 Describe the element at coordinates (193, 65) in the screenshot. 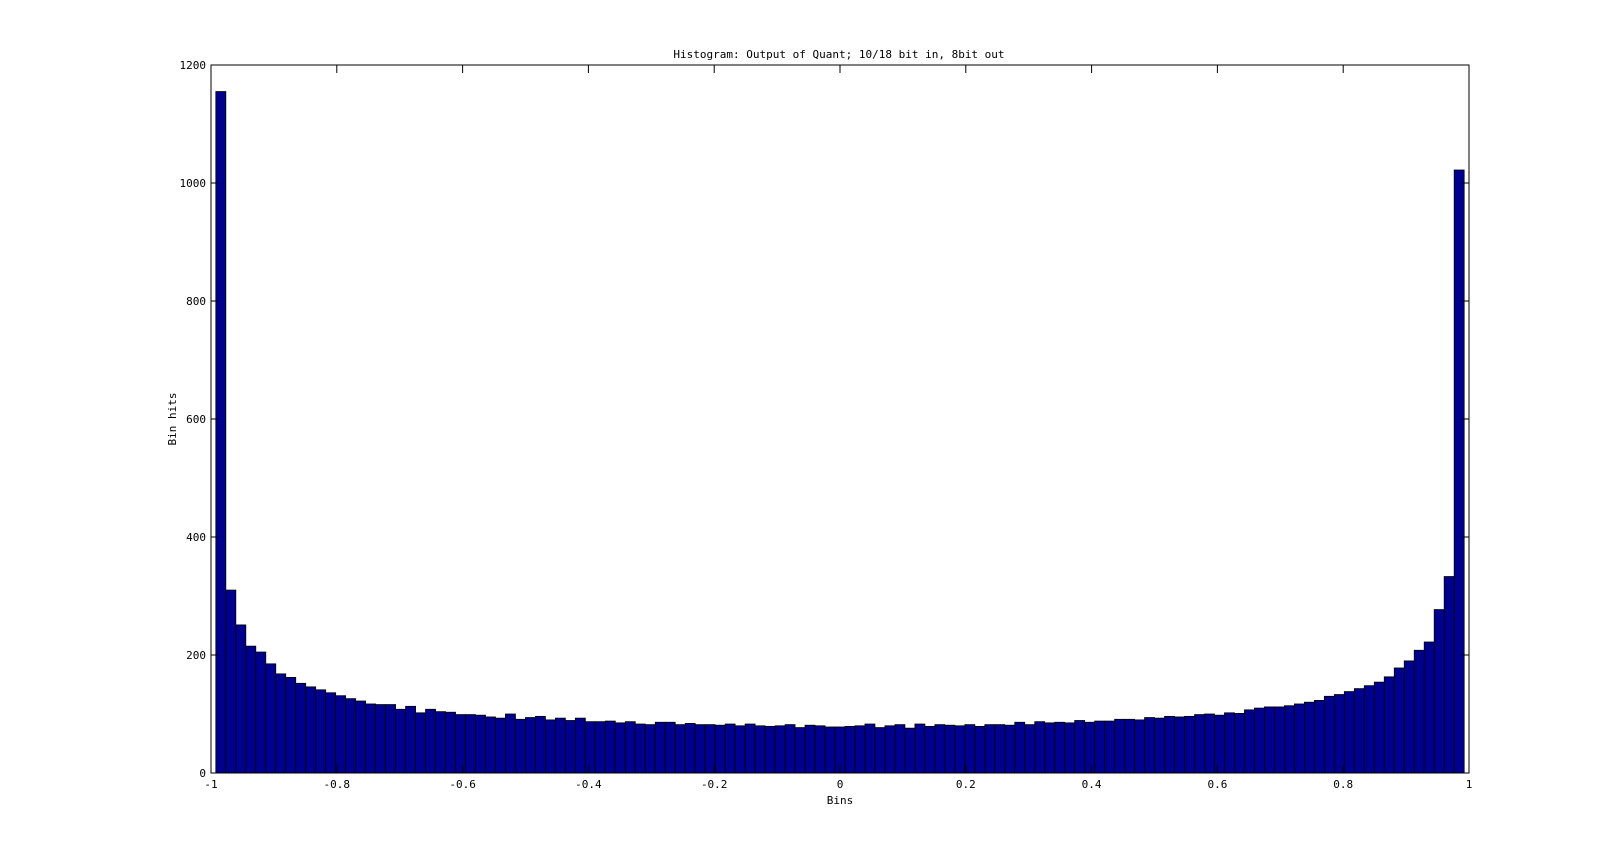

I see `y-tick-label: 1200` at that location.